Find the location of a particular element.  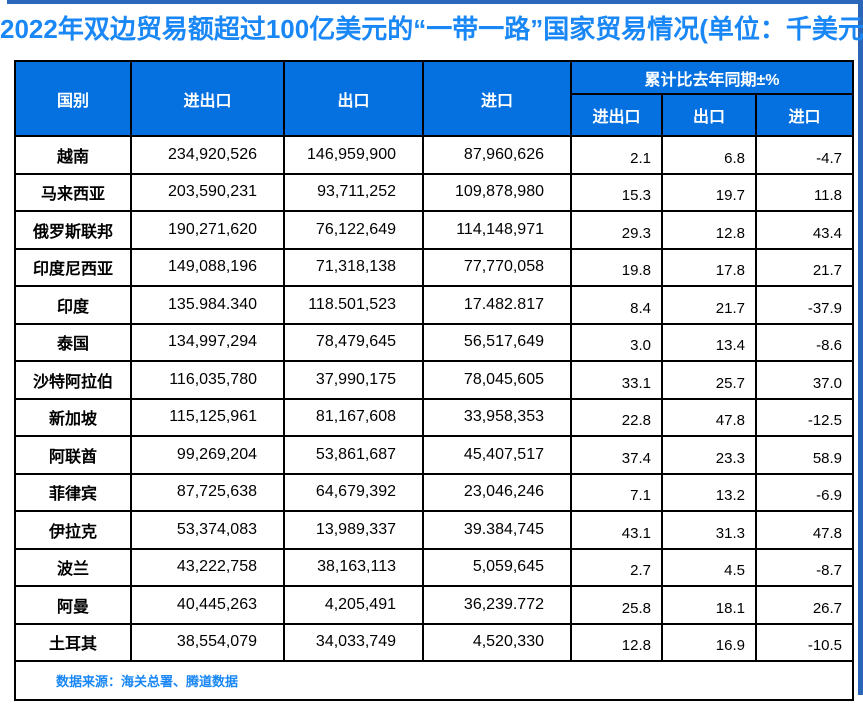

yoy-export-cell: 31.3 is located at coordinates (709, 530).